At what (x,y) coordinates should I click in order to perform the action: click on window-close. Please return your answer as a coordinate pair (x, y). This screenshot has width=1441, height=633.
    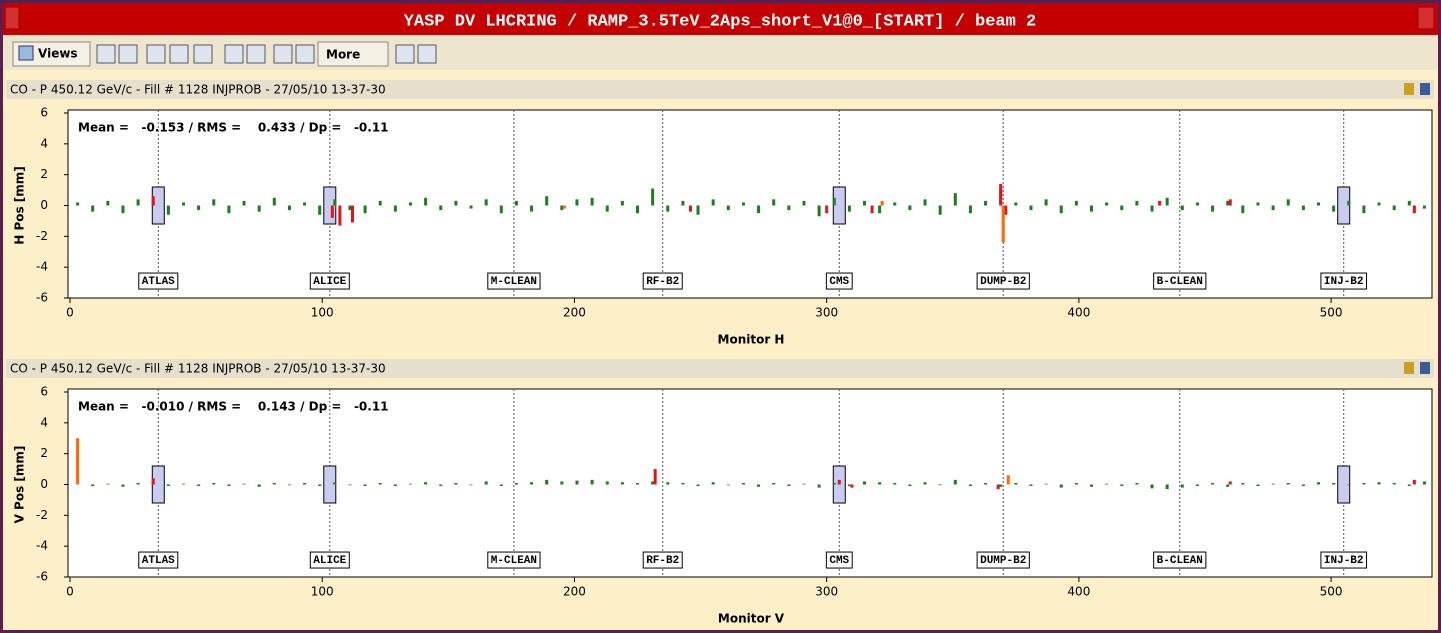
    Looking at the image, I should click on (1426, 18).